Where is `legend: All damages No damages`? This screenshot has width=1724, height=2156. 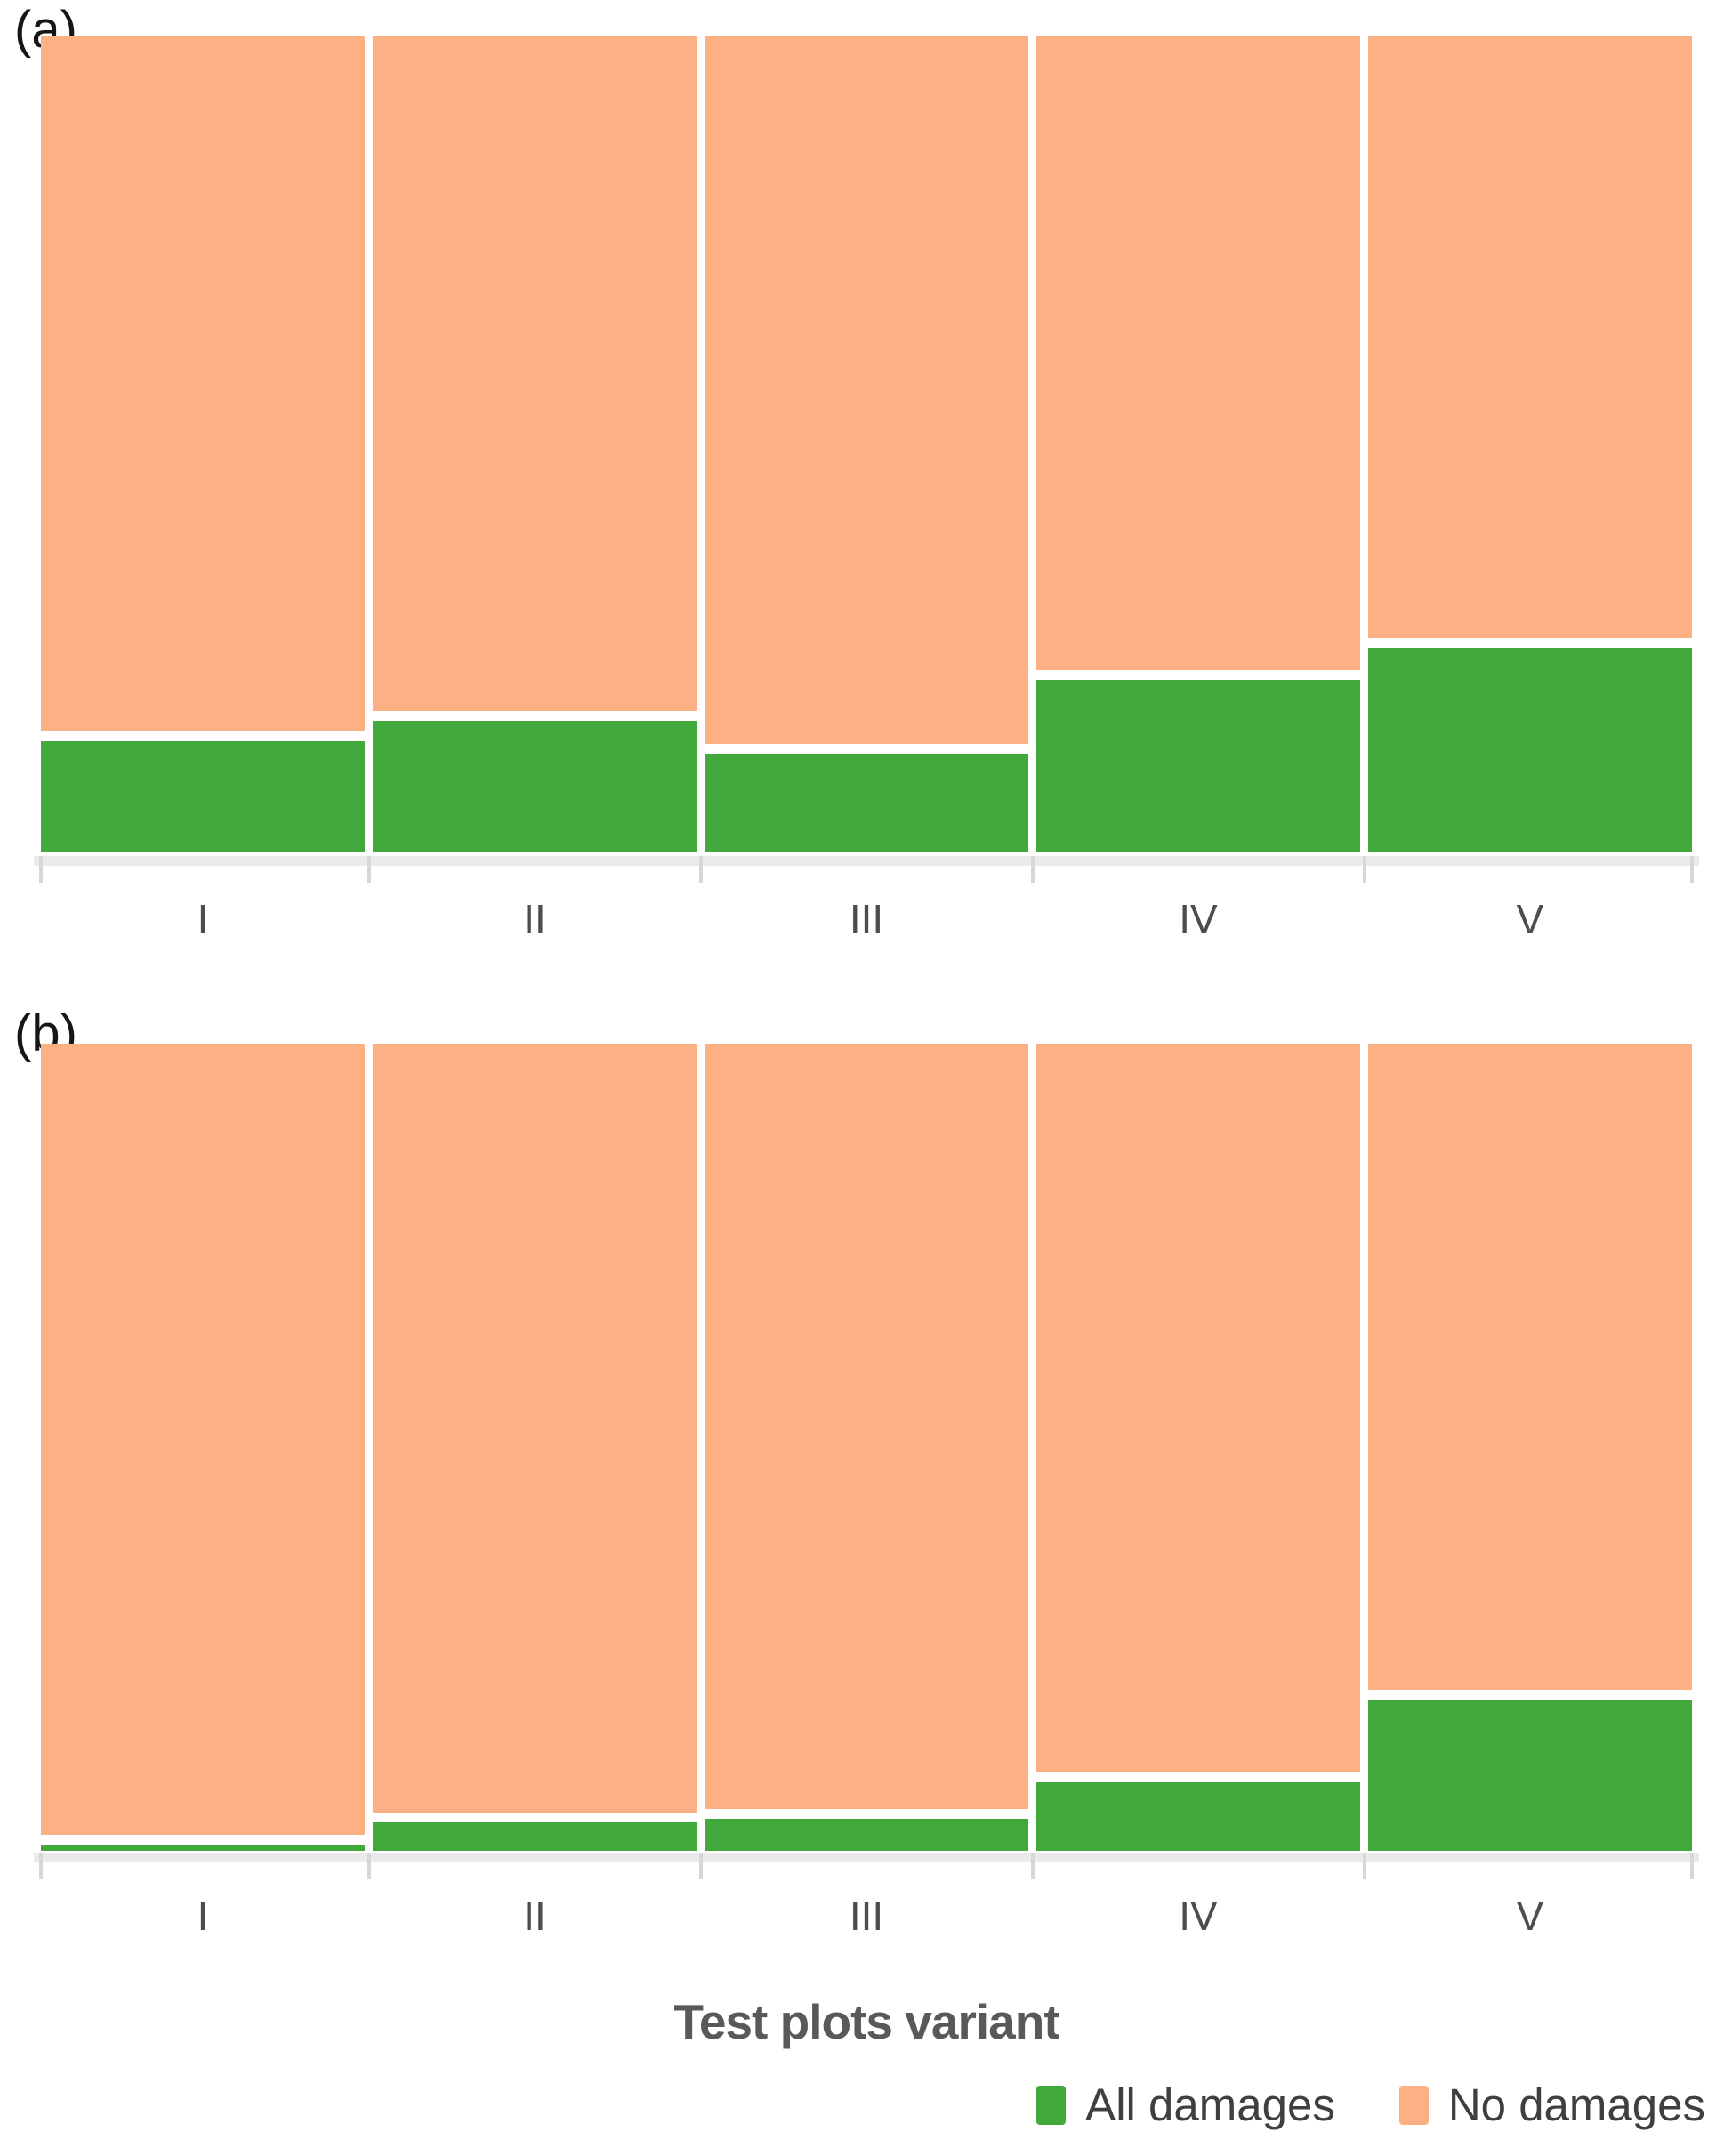
legend: All damages No damages is located at coordinates (1371, 2105).